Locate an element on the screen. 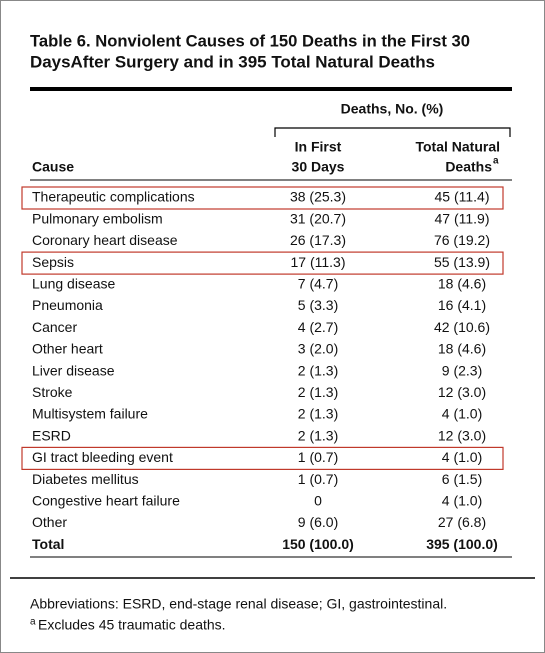 The image size is (545, 653). column-header: In First is located at coordinates (318, 147).